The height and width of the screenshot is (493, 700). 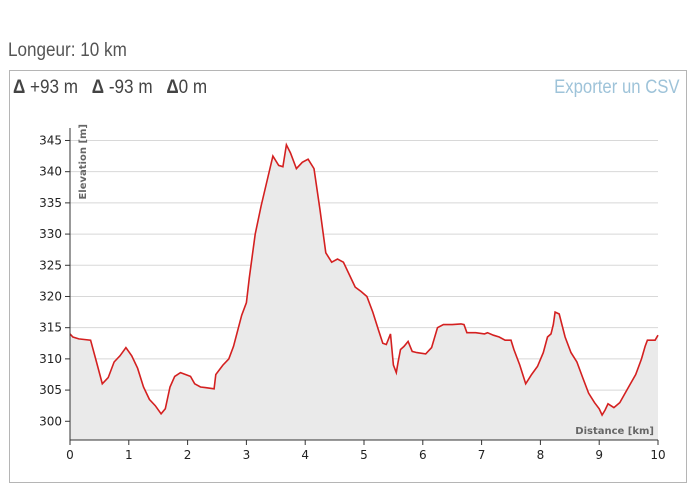 I want to click on y-tick-label: 325, so click(x=50, y=265).